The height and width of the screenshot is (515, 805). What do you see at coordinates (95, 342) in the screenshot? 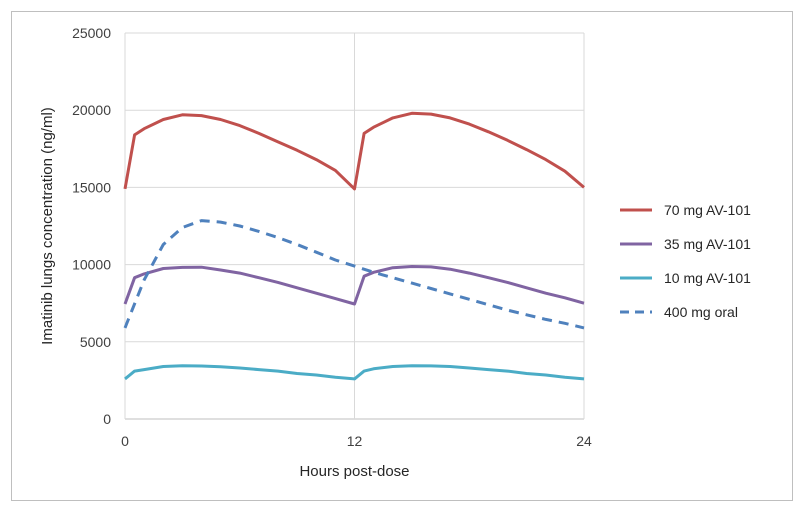
I see `y-tick-label: 5000` at bounding box center [95, 342].